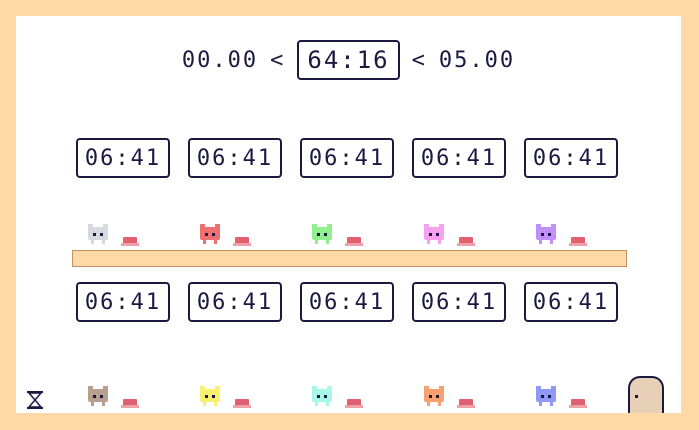 The width and height of the screenshot is (699, 430). I want to click on clock-top-4: 06:41, so click(459, 158).